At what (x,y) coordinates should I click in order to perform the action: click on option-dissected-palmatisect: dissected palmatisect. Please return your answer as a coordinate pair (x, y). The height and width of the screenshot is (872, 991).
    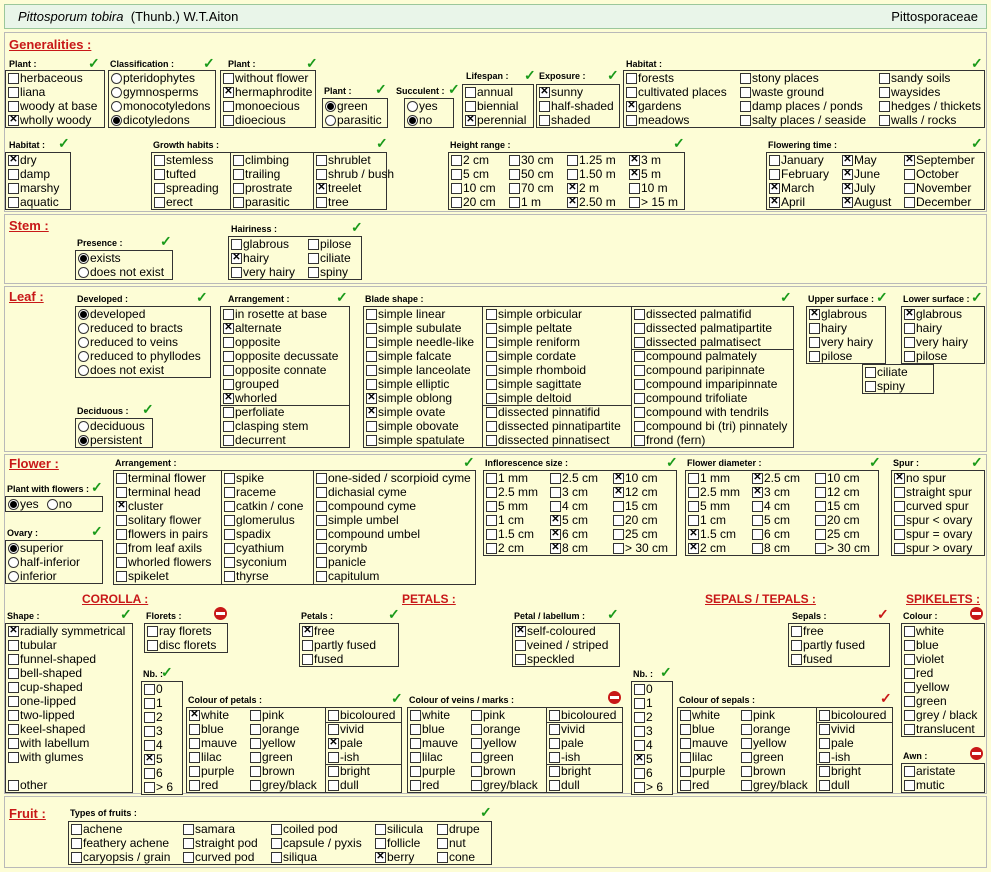
    Looking at the image, I should click on (702, 342).